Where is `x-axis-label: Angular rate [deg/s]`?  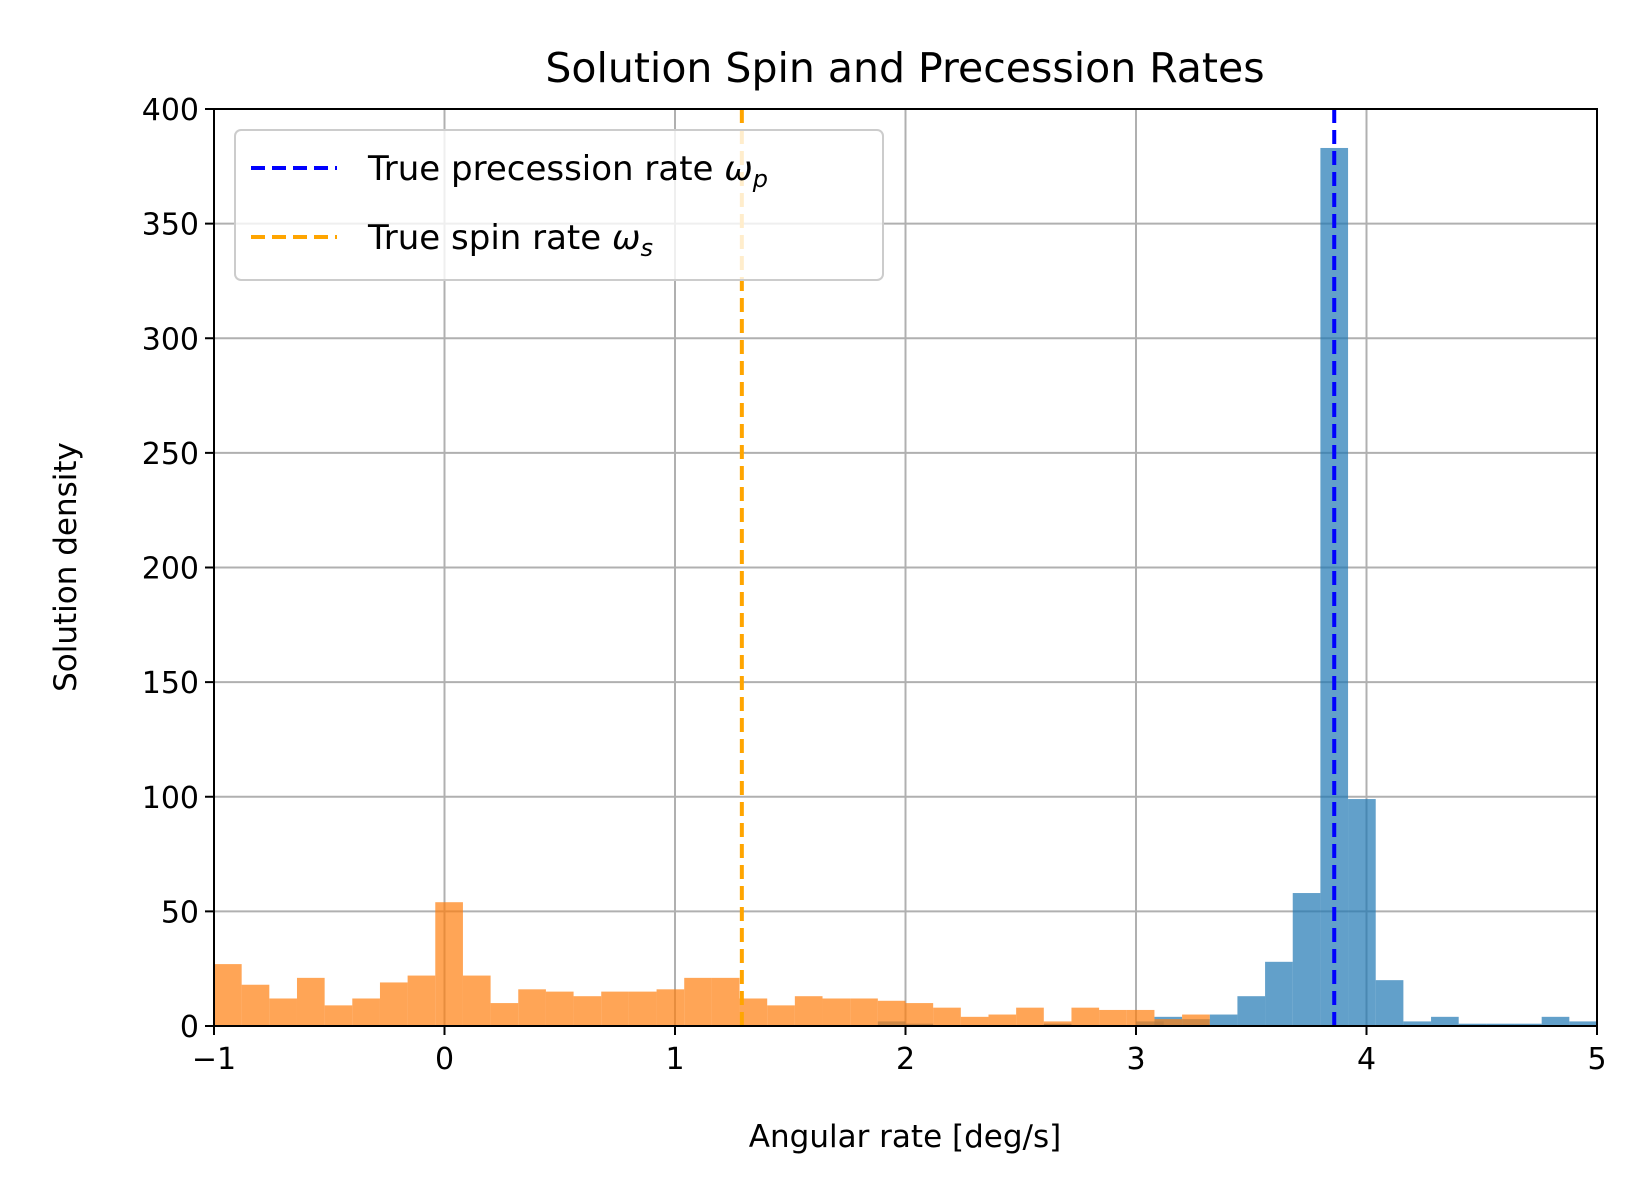 x-axis-label: Angular rate [deg/s] is located at coordinates (905, 1137).